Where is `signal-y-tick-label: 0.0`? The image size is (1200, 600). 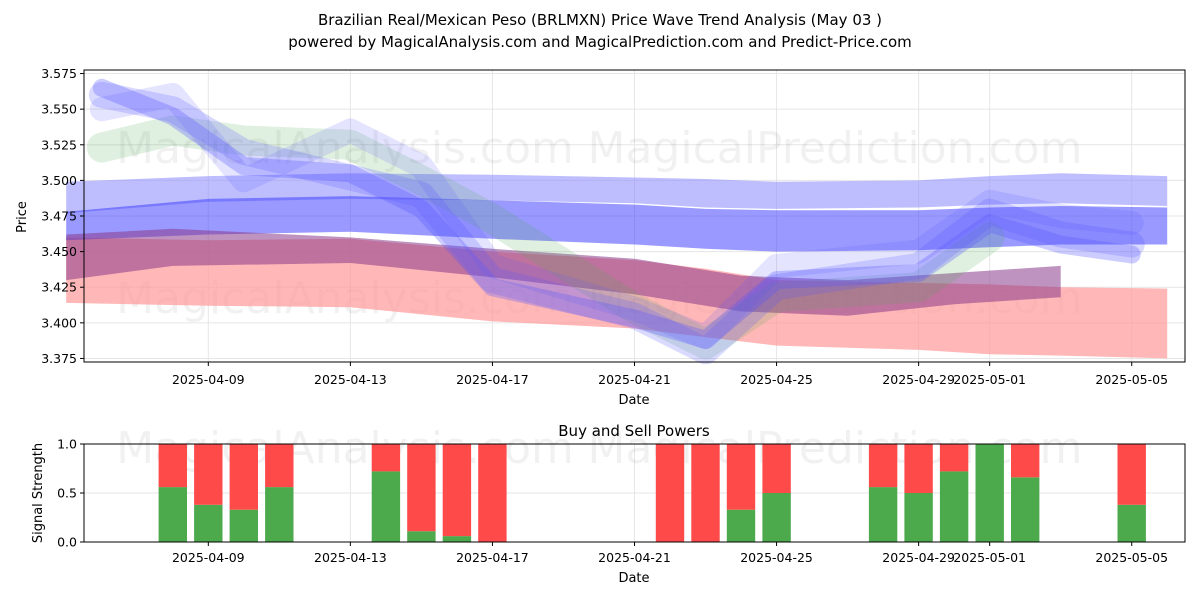 signal-y-tick-label: 0.0 is located at coordinates (67, 542).